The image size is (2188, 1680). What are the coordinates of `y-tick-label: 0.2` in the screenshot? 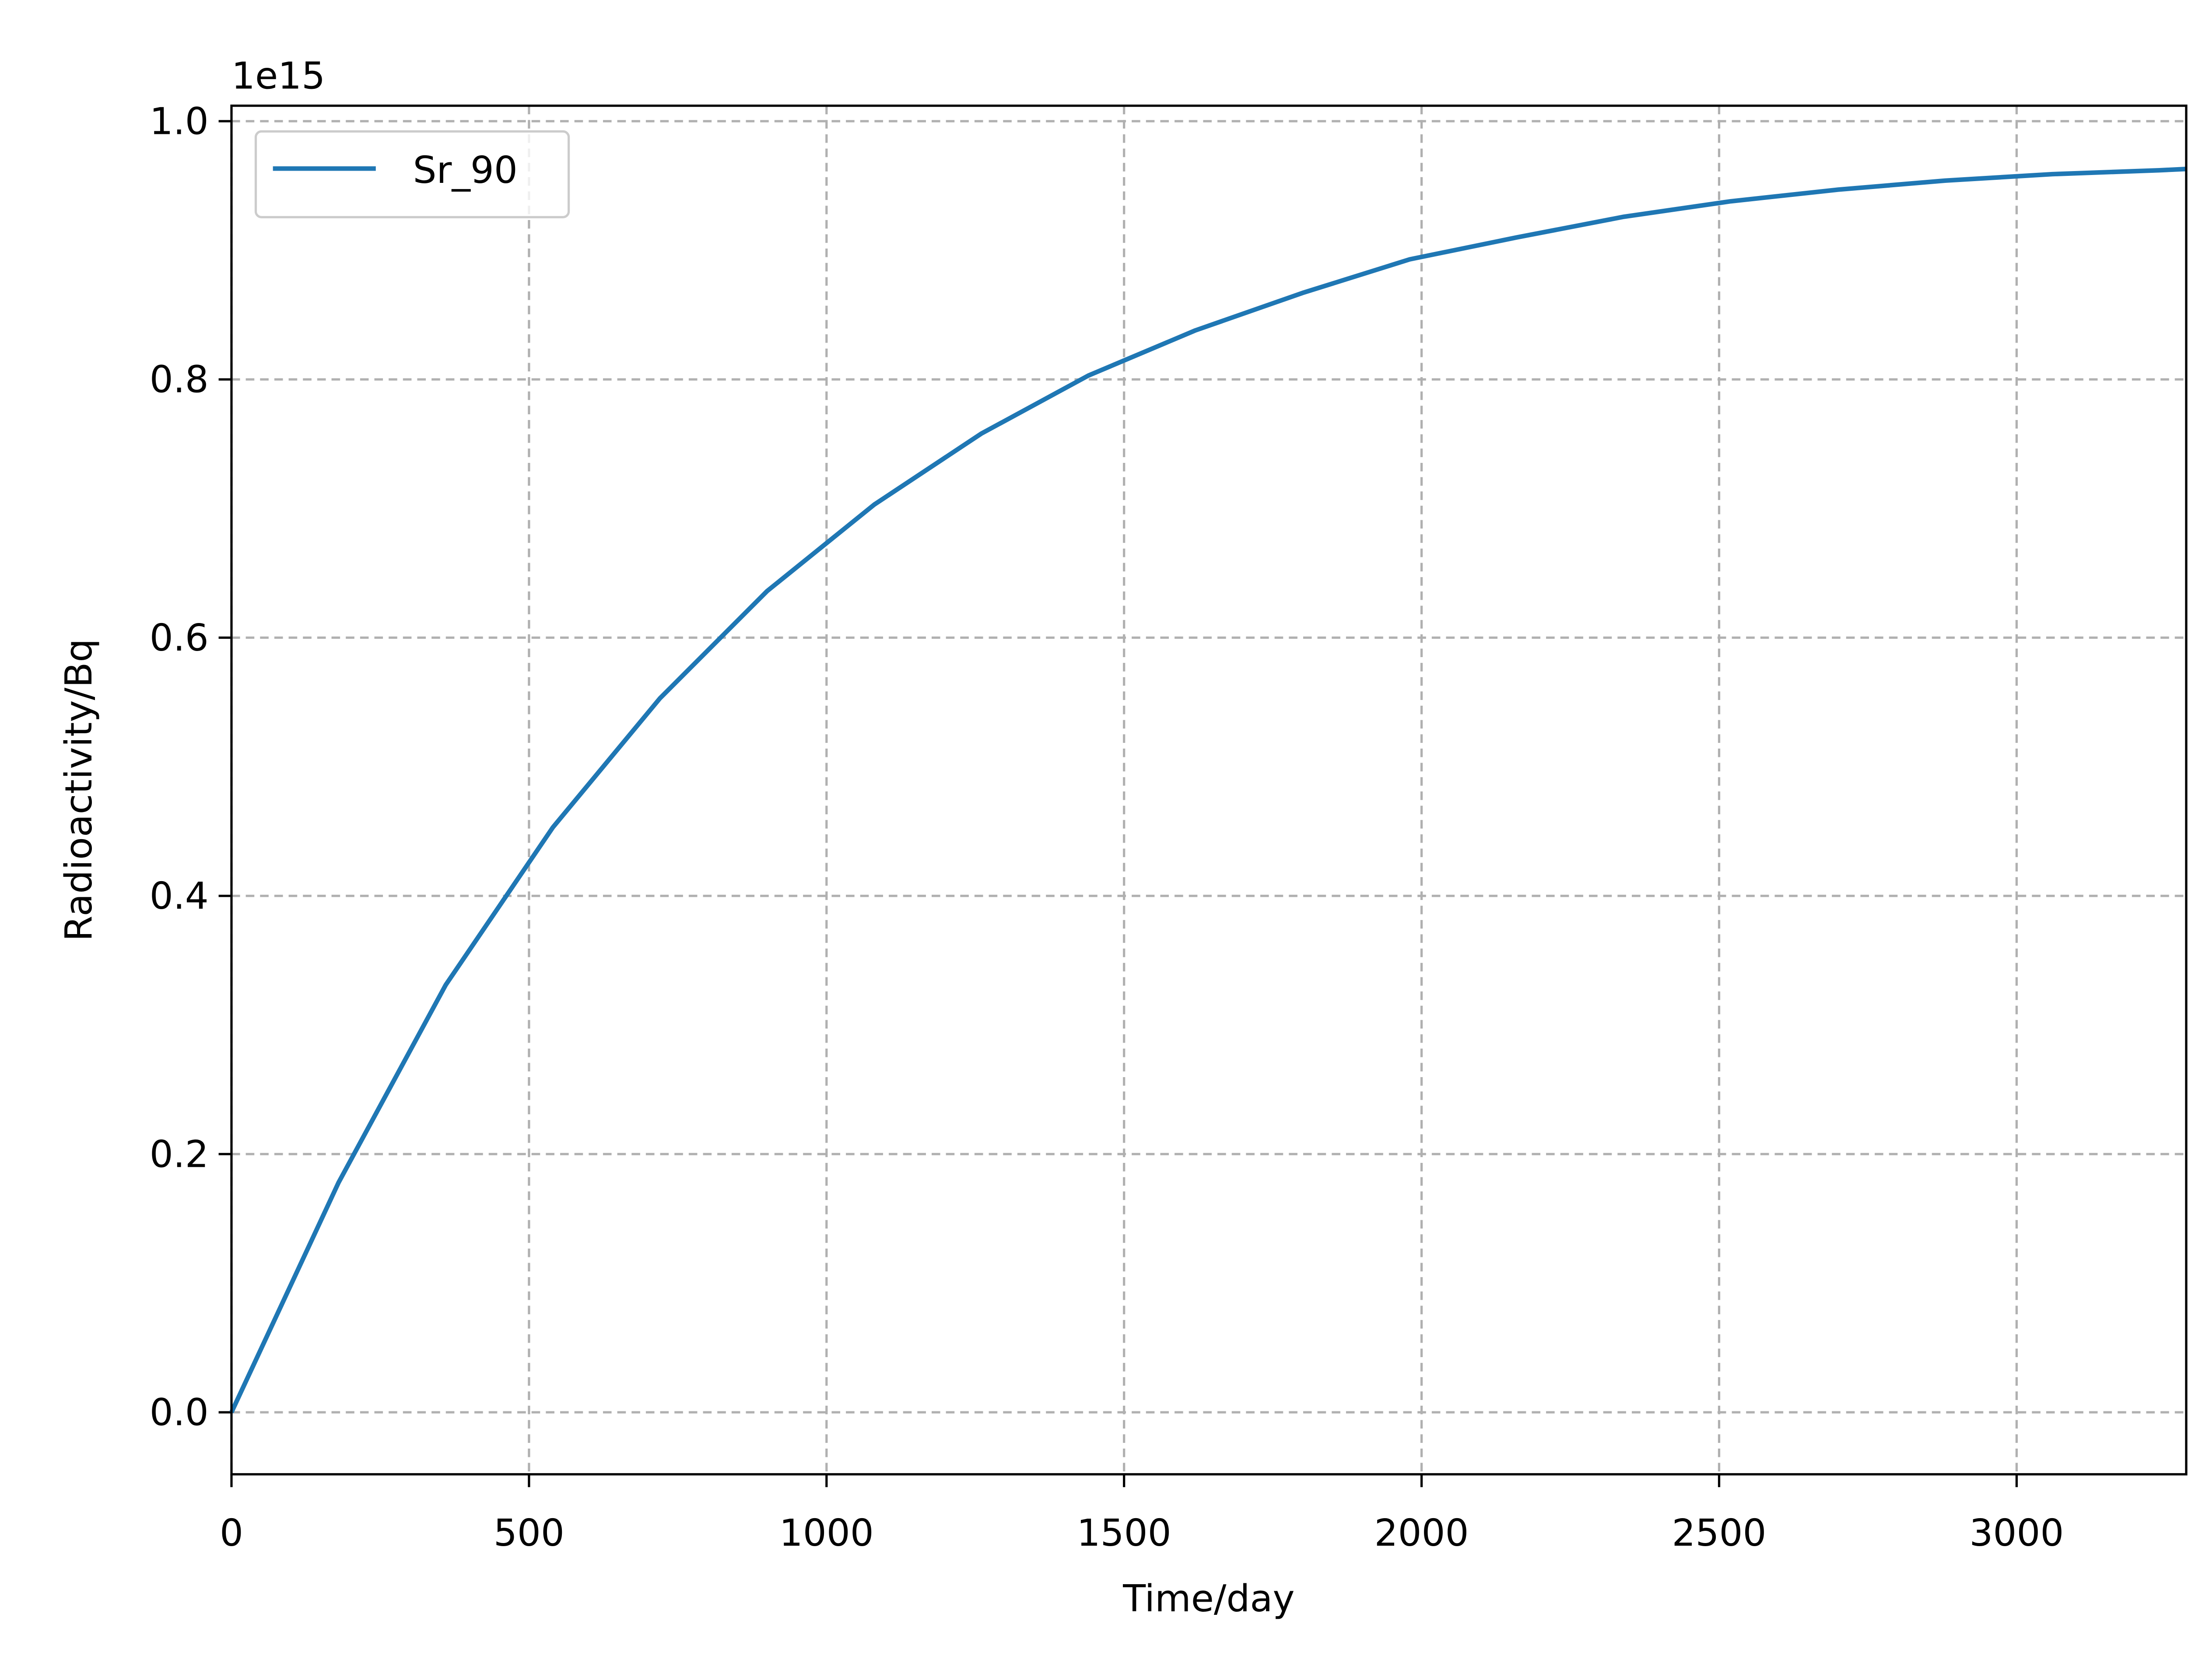 It's located at (179, 1154).